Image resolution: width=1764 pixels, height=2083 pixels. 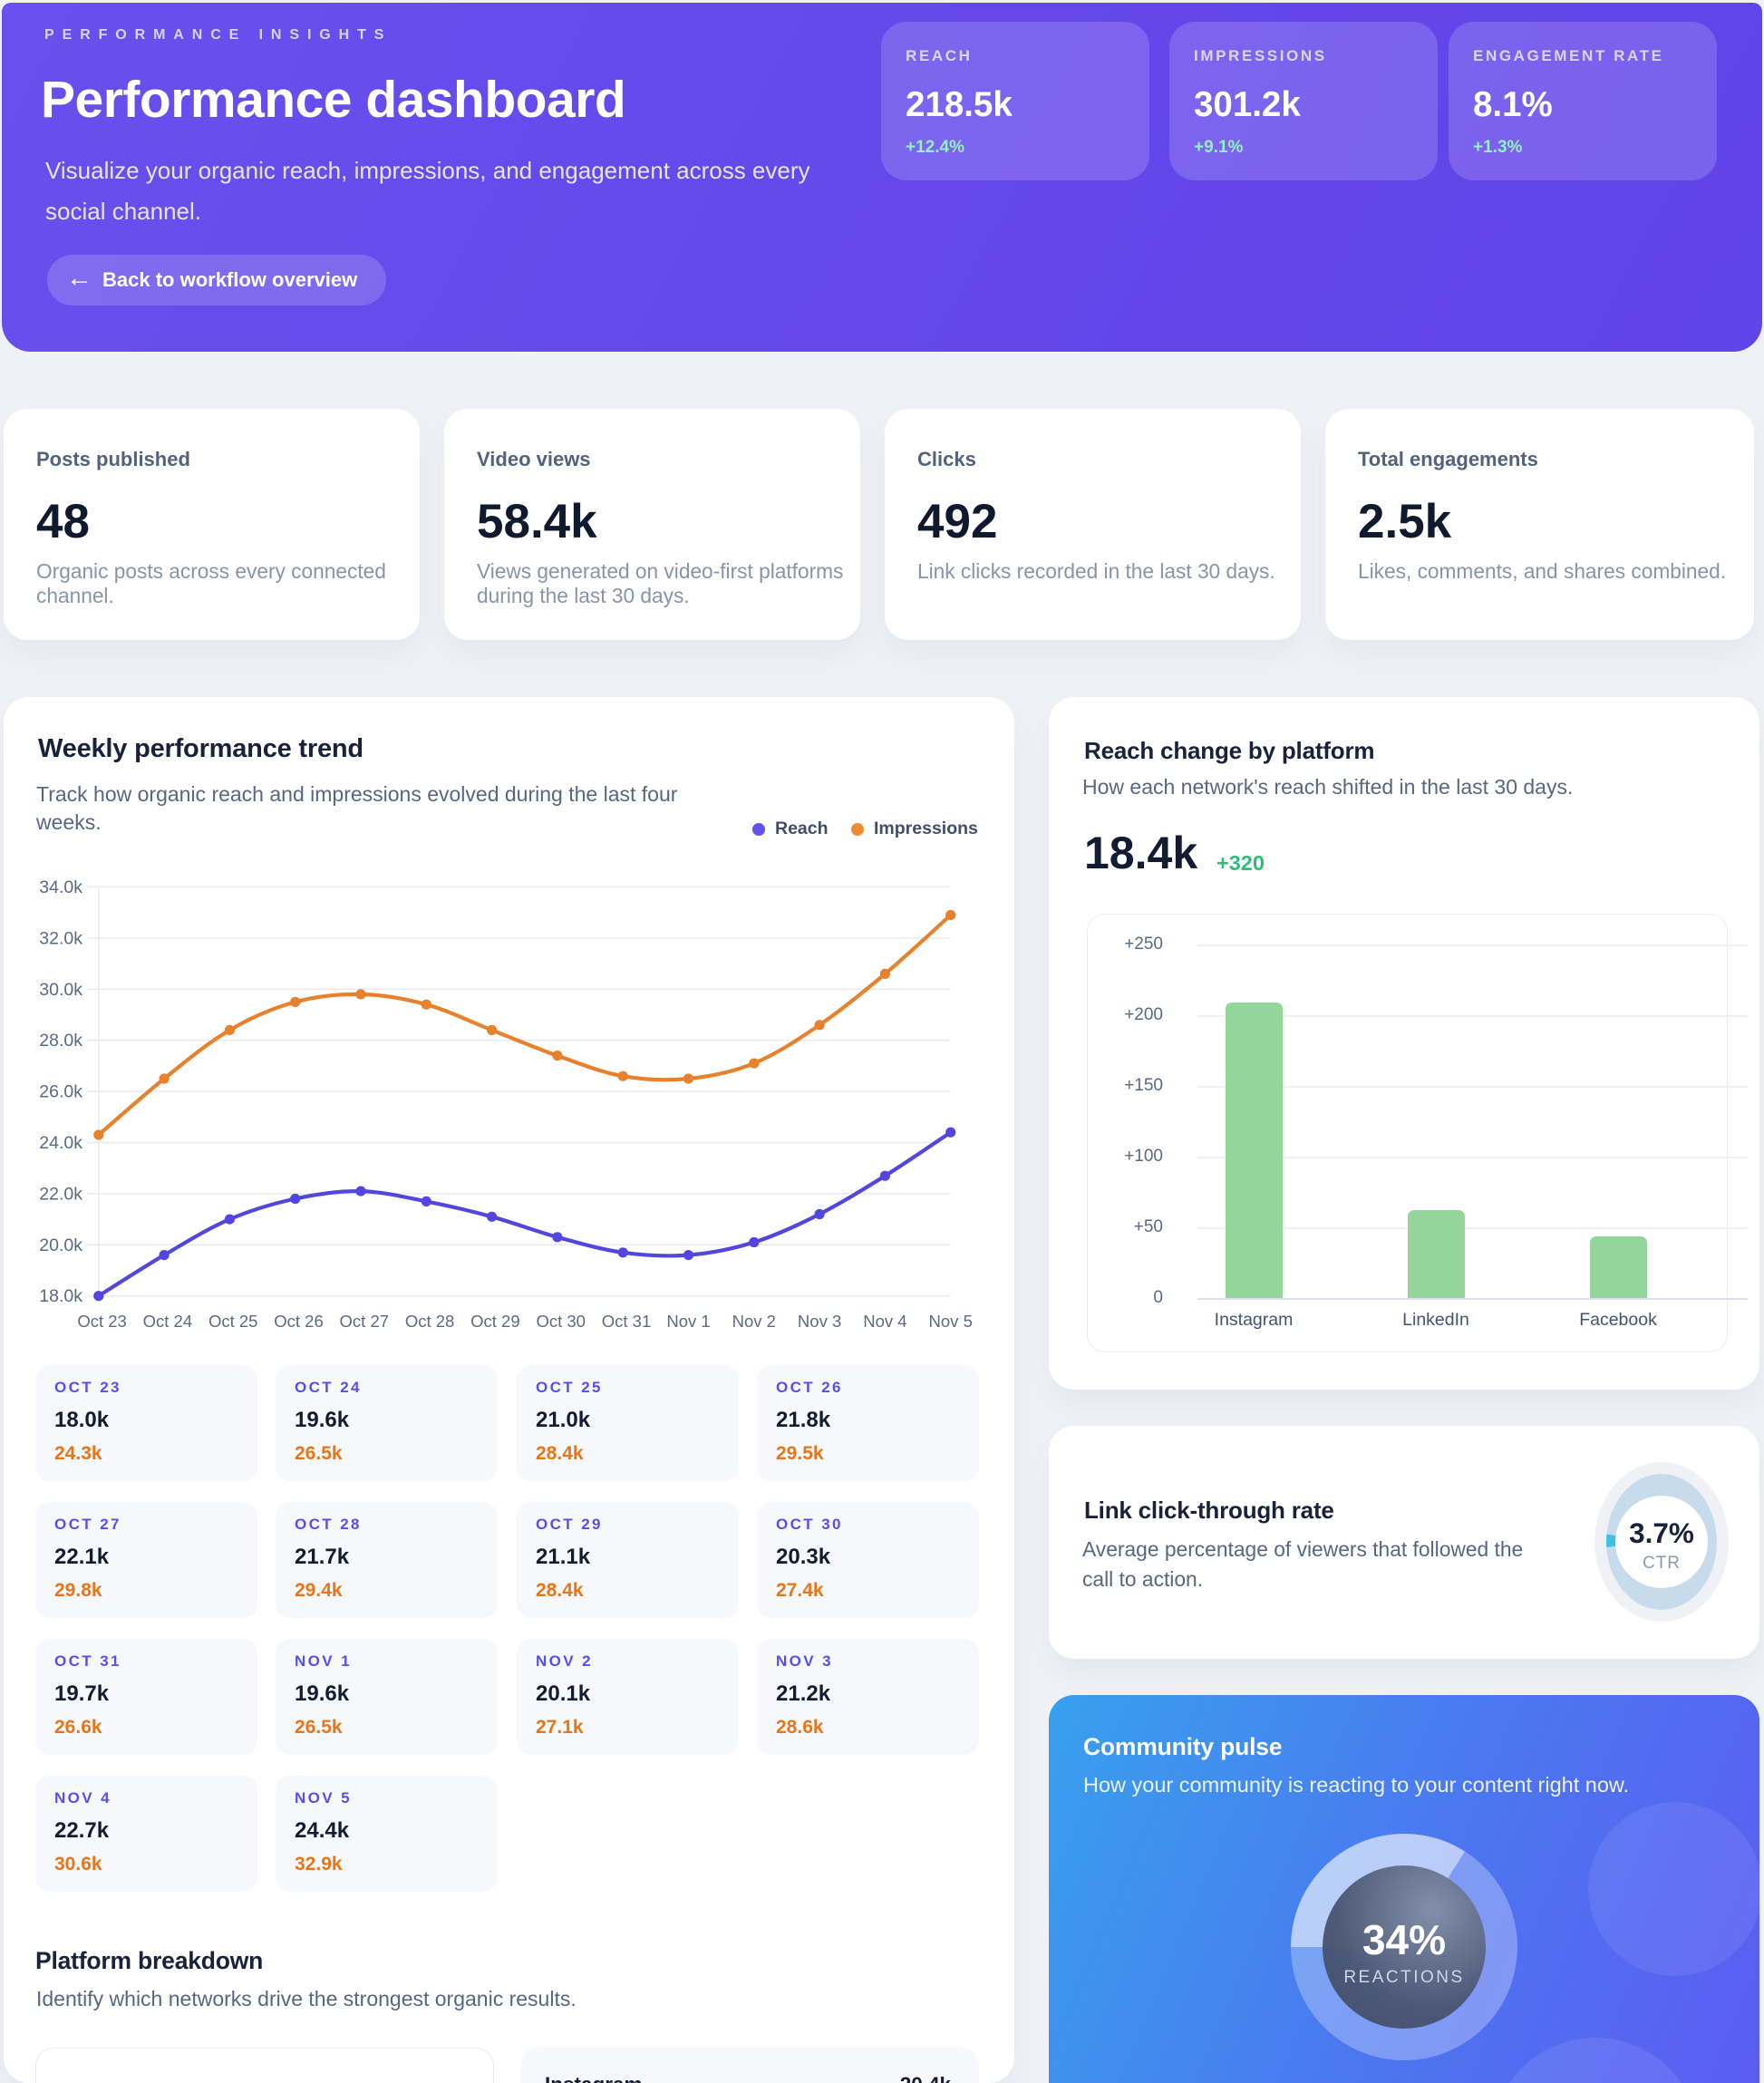 What do you see at coordinates (60, 938) in the screenshot?
I see `svg-text: 32.0k` at bounding box center [60, 938].